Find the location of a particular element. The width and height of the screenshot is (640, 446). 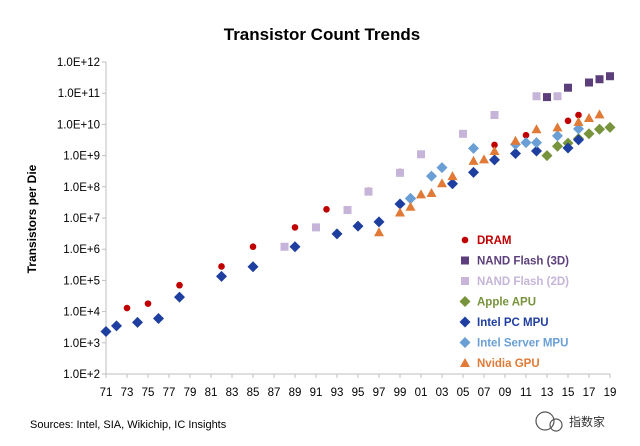

legend-marker-intel-pc-mpu is located at coordinates (465, 322).